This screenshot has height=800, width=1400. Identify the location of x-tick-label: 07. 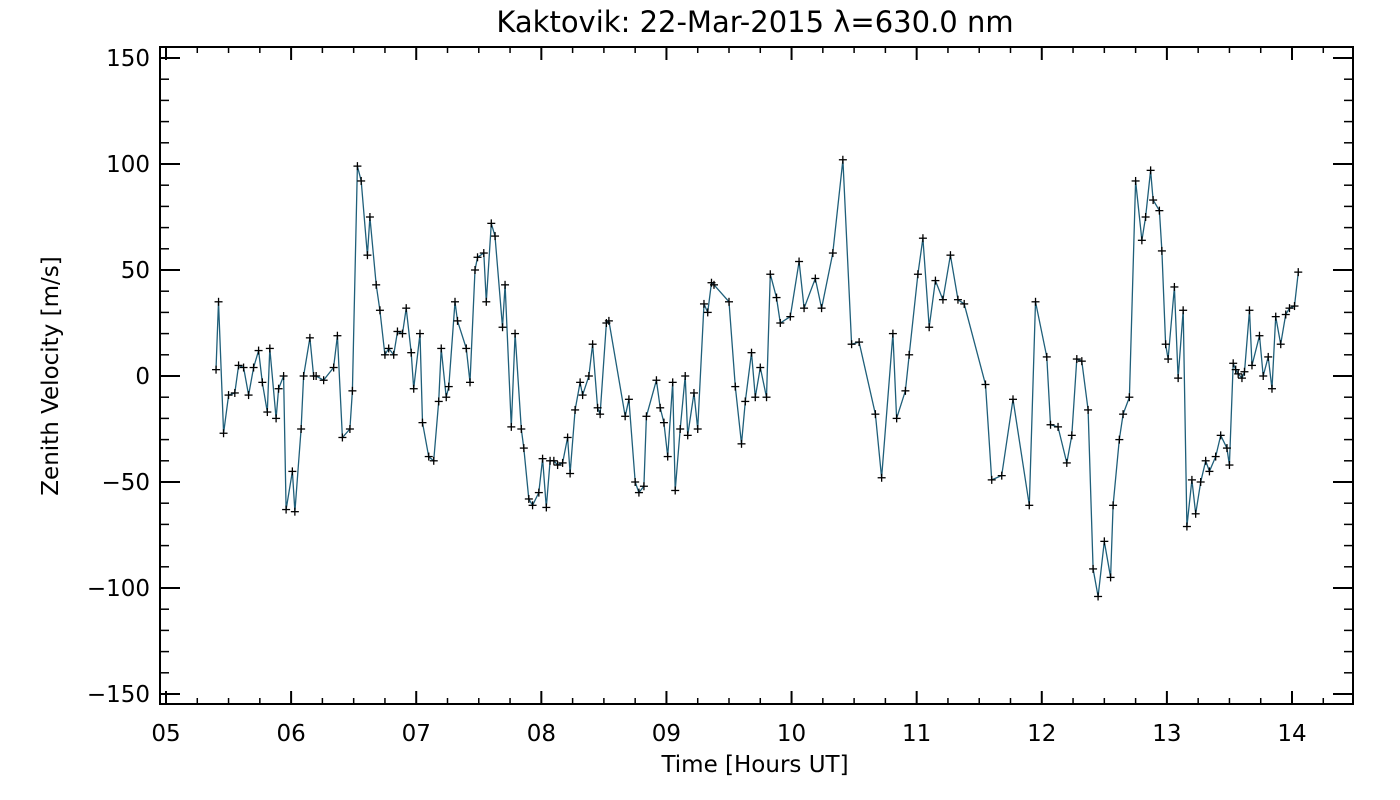
(416, 734).